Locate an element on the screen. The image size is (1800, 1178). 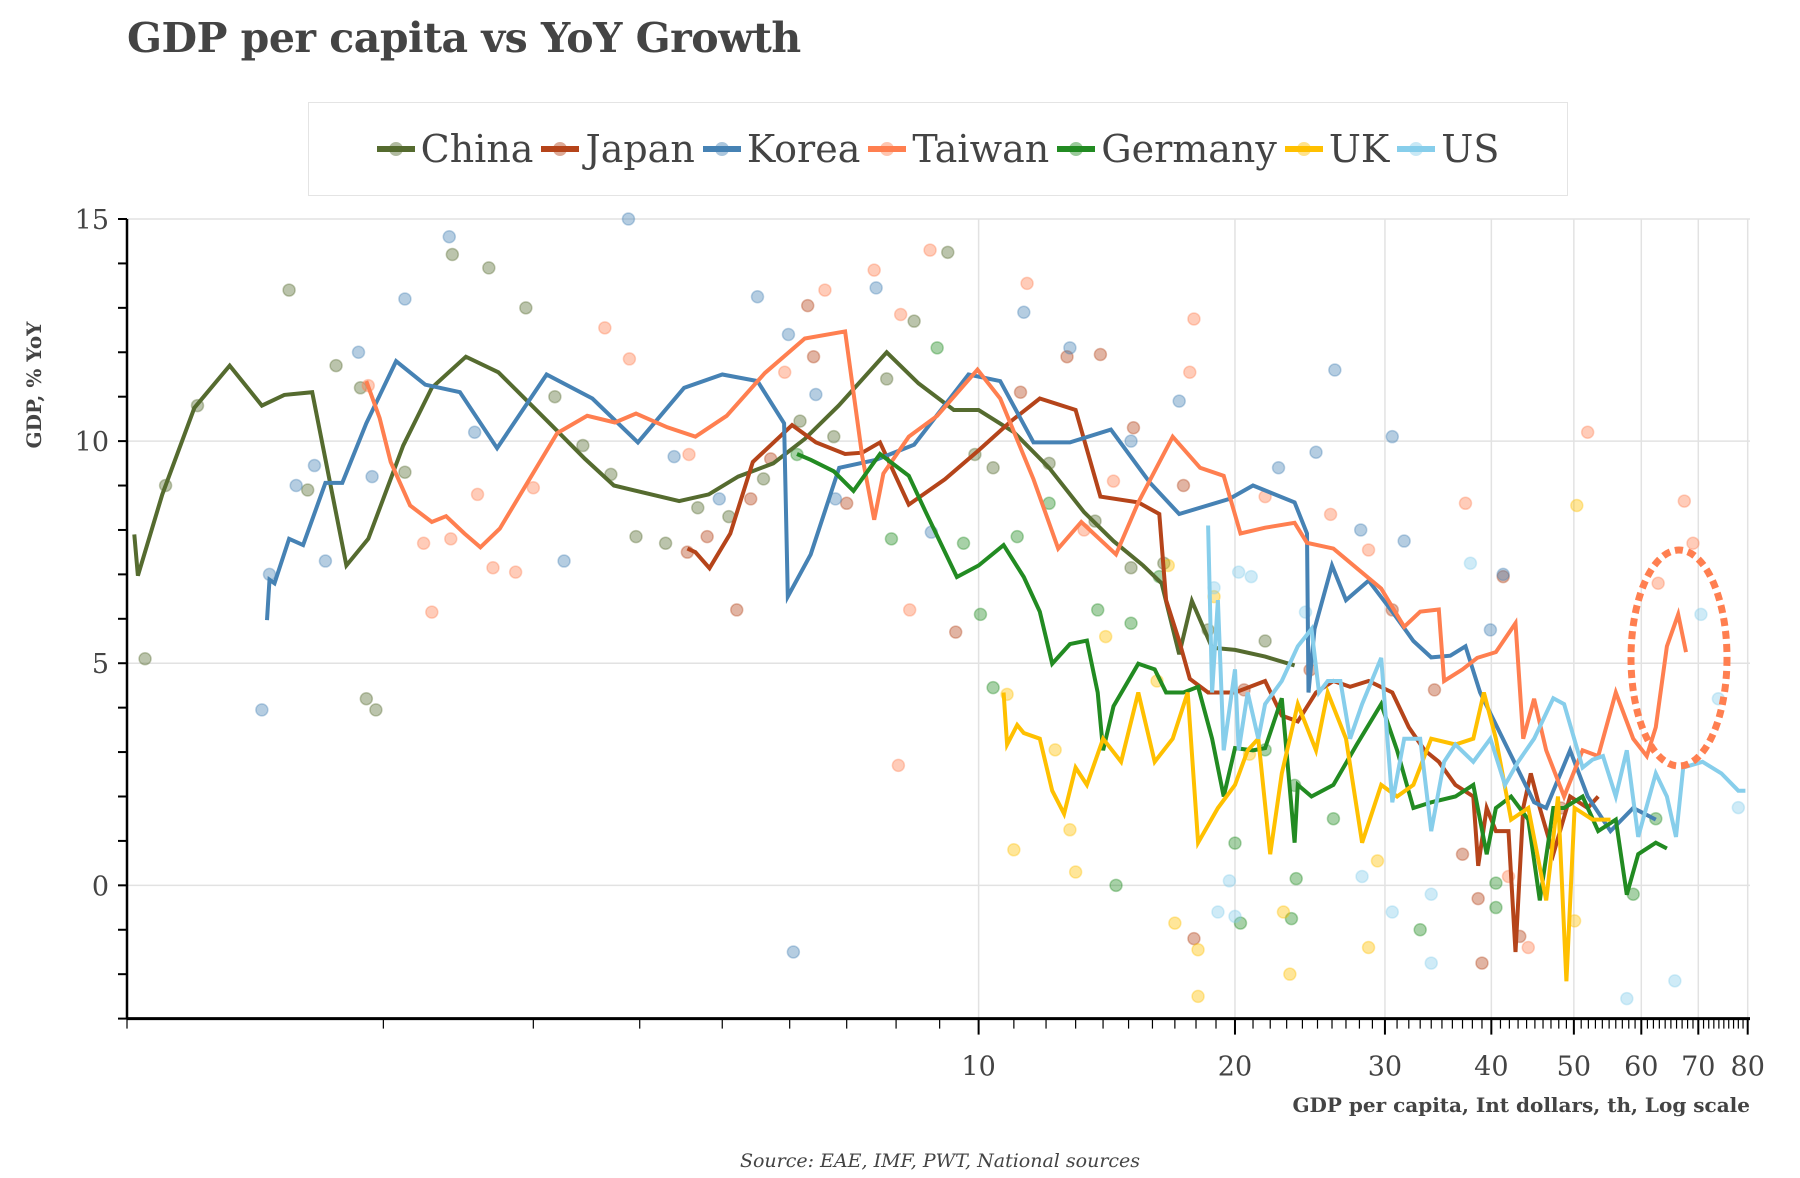
legend-item-germany: Germany is located at coordinates (1167, 149).